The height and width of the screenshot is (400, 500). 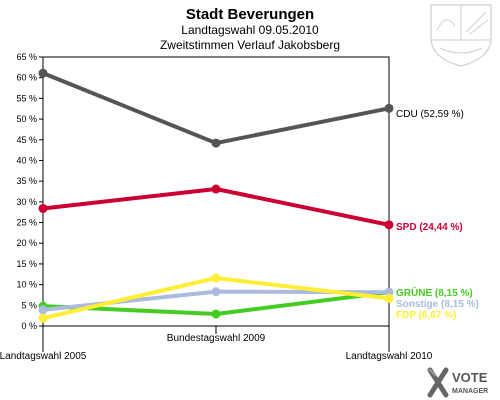 I want to click on vote-manager-subbrand: MANAGER, so click(x=470, y=391).